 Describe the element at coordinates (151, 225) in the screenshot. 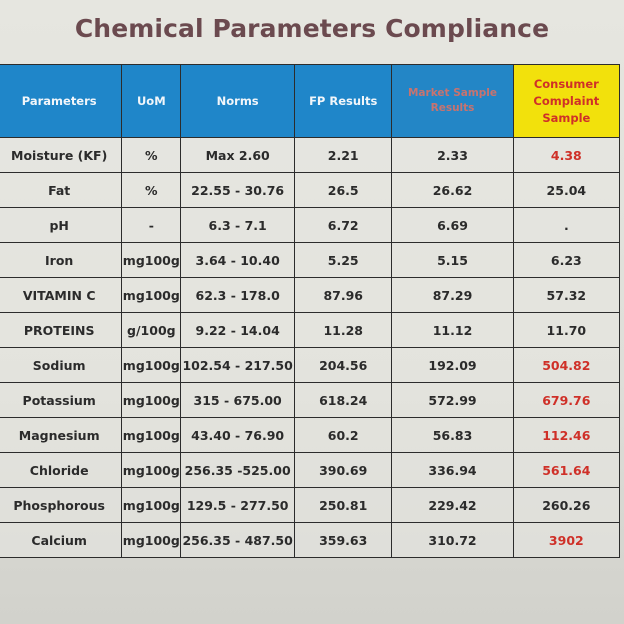

I see `uom-cell: -` at that location.